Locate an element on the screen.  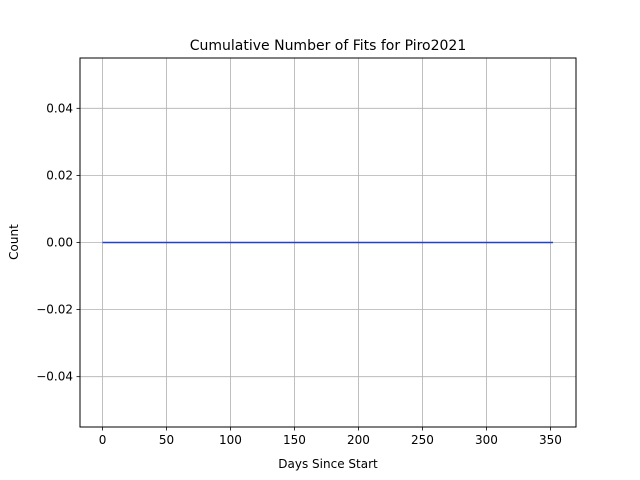
y-tick-label: 0.00 is located at coordinates (59, 243).